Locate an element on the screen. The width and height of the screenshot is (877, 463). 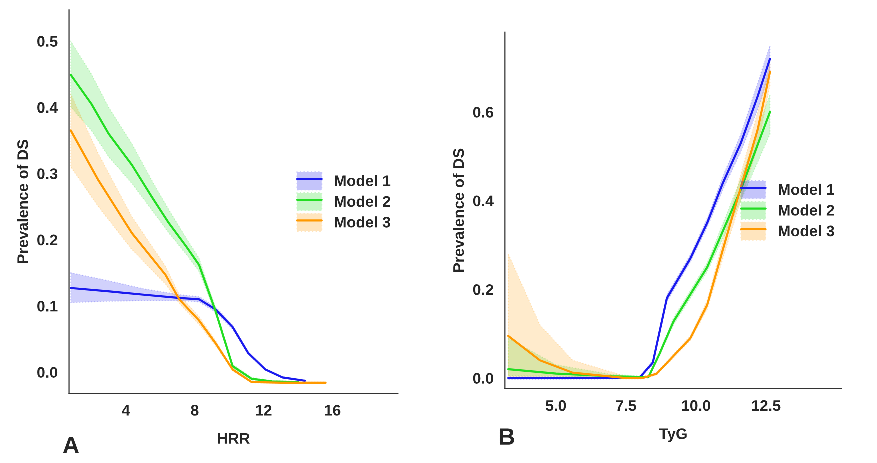
text: A is located at coordinates (71, 445).